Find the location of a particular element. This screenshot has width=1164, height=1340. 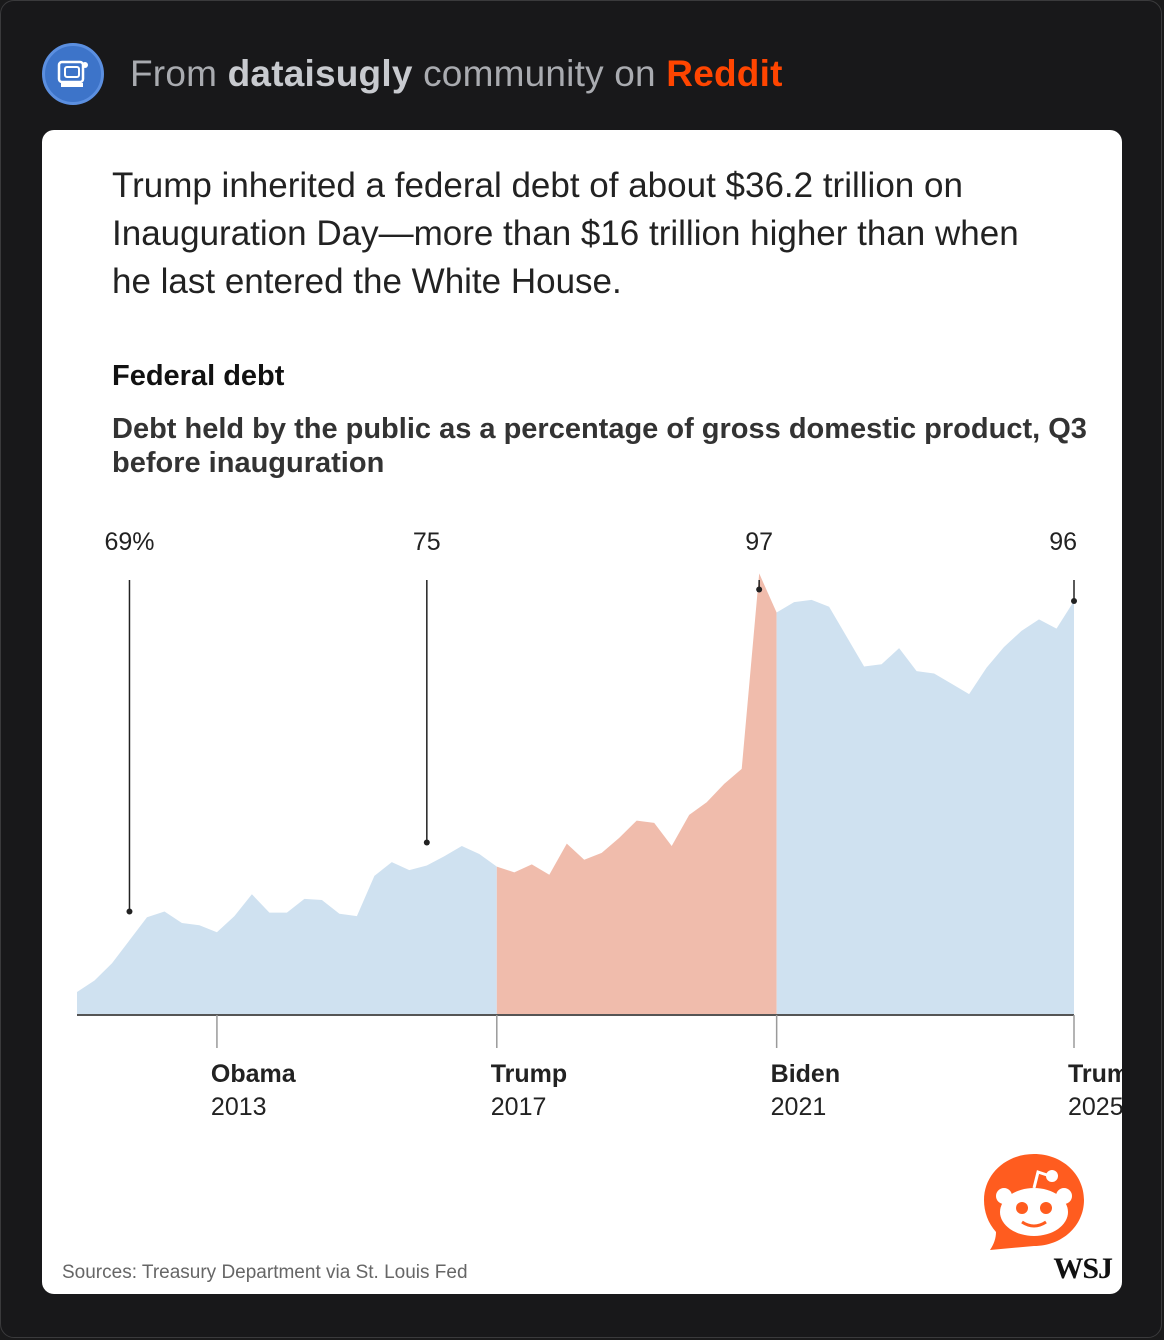

header-prefix: From is located at coordinates (174, 73).